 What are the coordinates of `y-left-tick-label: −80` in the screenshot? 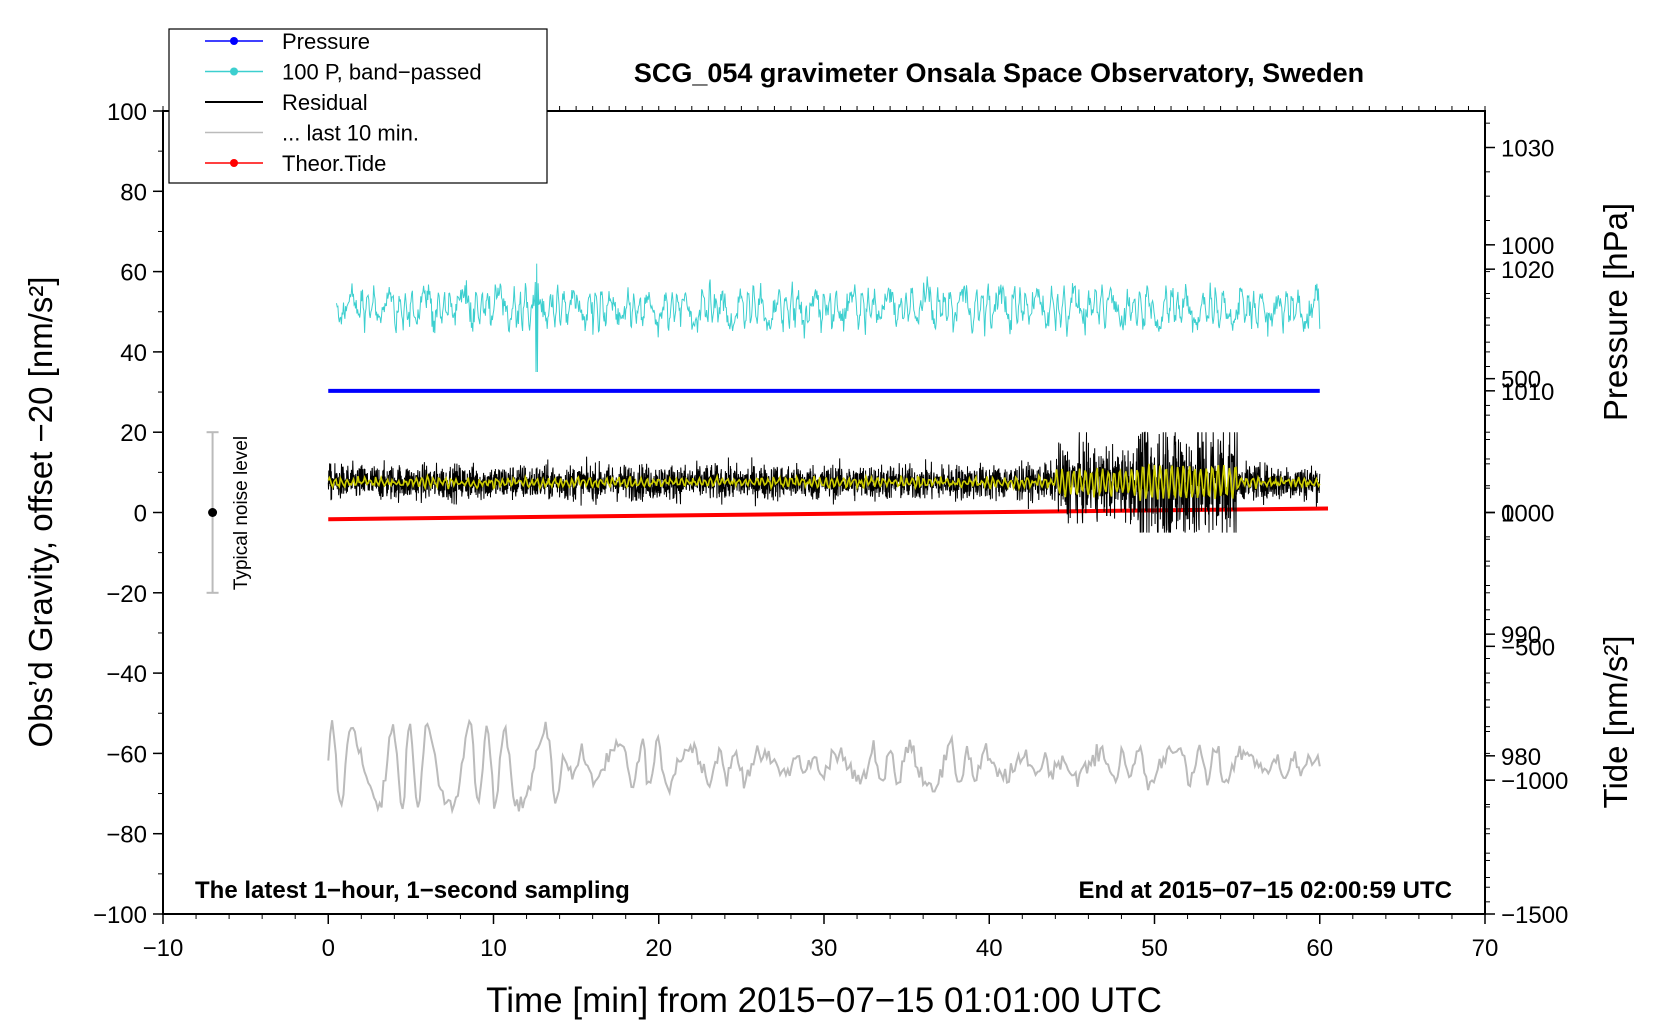 It's located at (126, 835).